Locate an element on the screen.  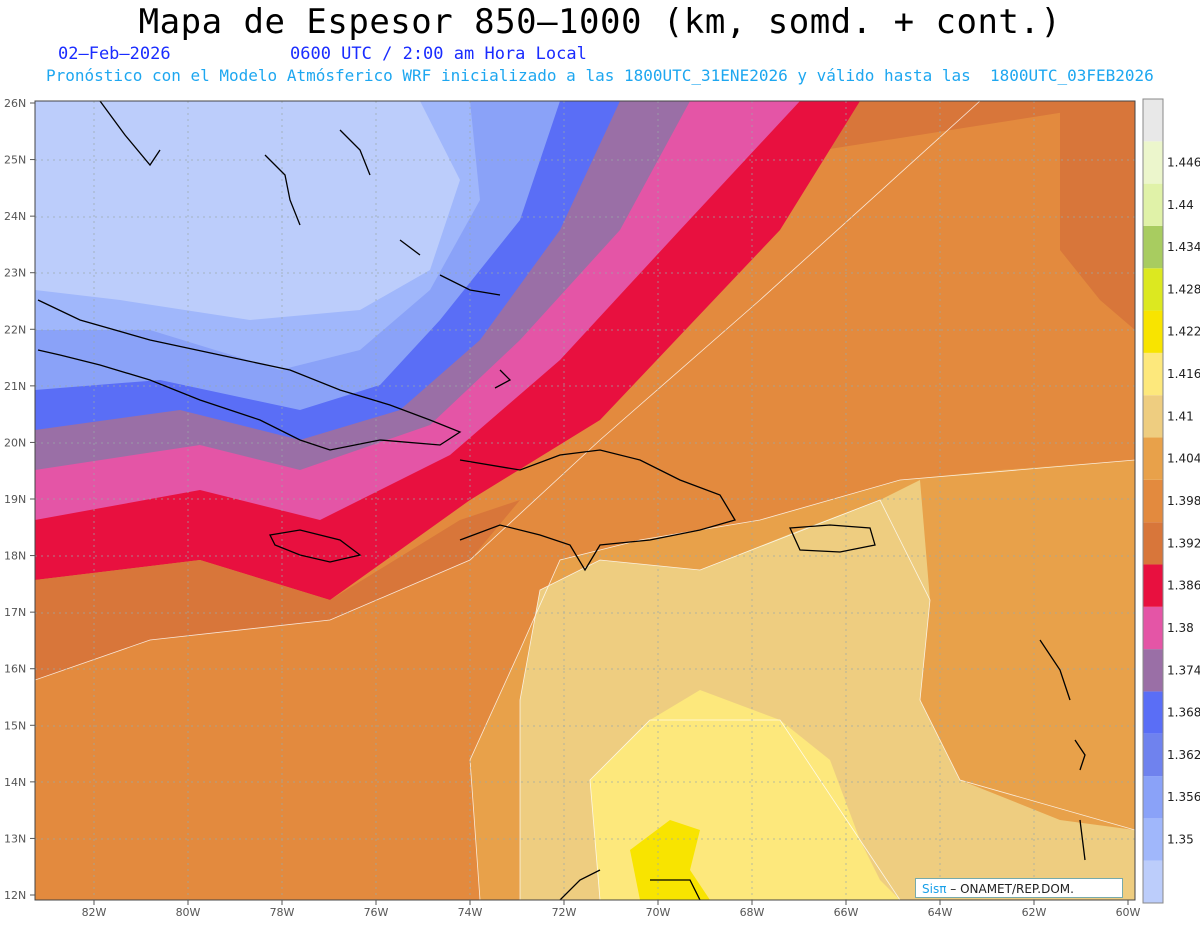
lat-label: 22N is located at coordinates (15, 329).